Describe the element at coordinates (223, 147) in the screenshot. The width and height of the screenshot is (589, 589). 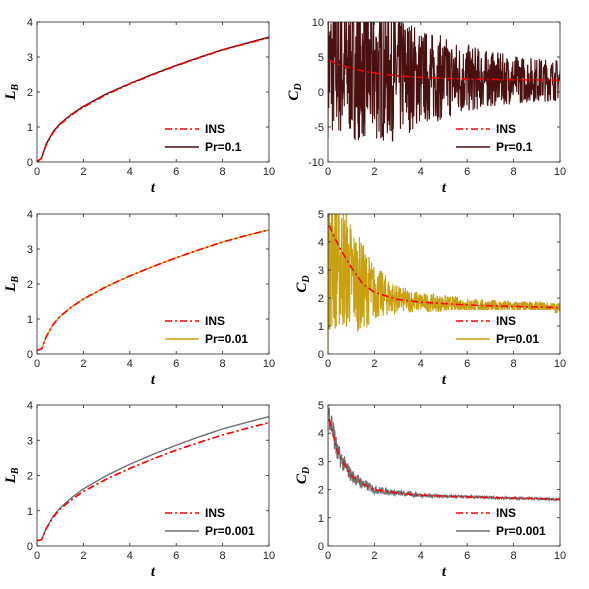
I see `legend-label: Pr=0.1` at that location.